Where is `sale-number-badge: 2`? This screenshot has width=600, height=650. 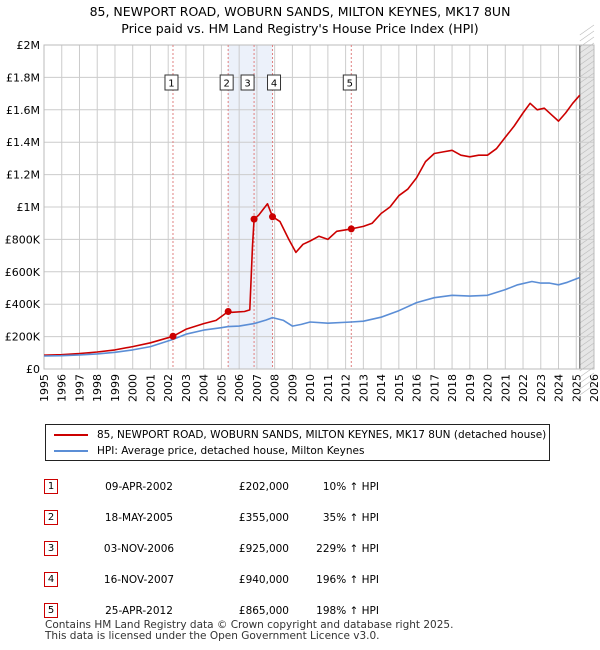
sale-number-badge: 2 is located at coordinates (51, 517).